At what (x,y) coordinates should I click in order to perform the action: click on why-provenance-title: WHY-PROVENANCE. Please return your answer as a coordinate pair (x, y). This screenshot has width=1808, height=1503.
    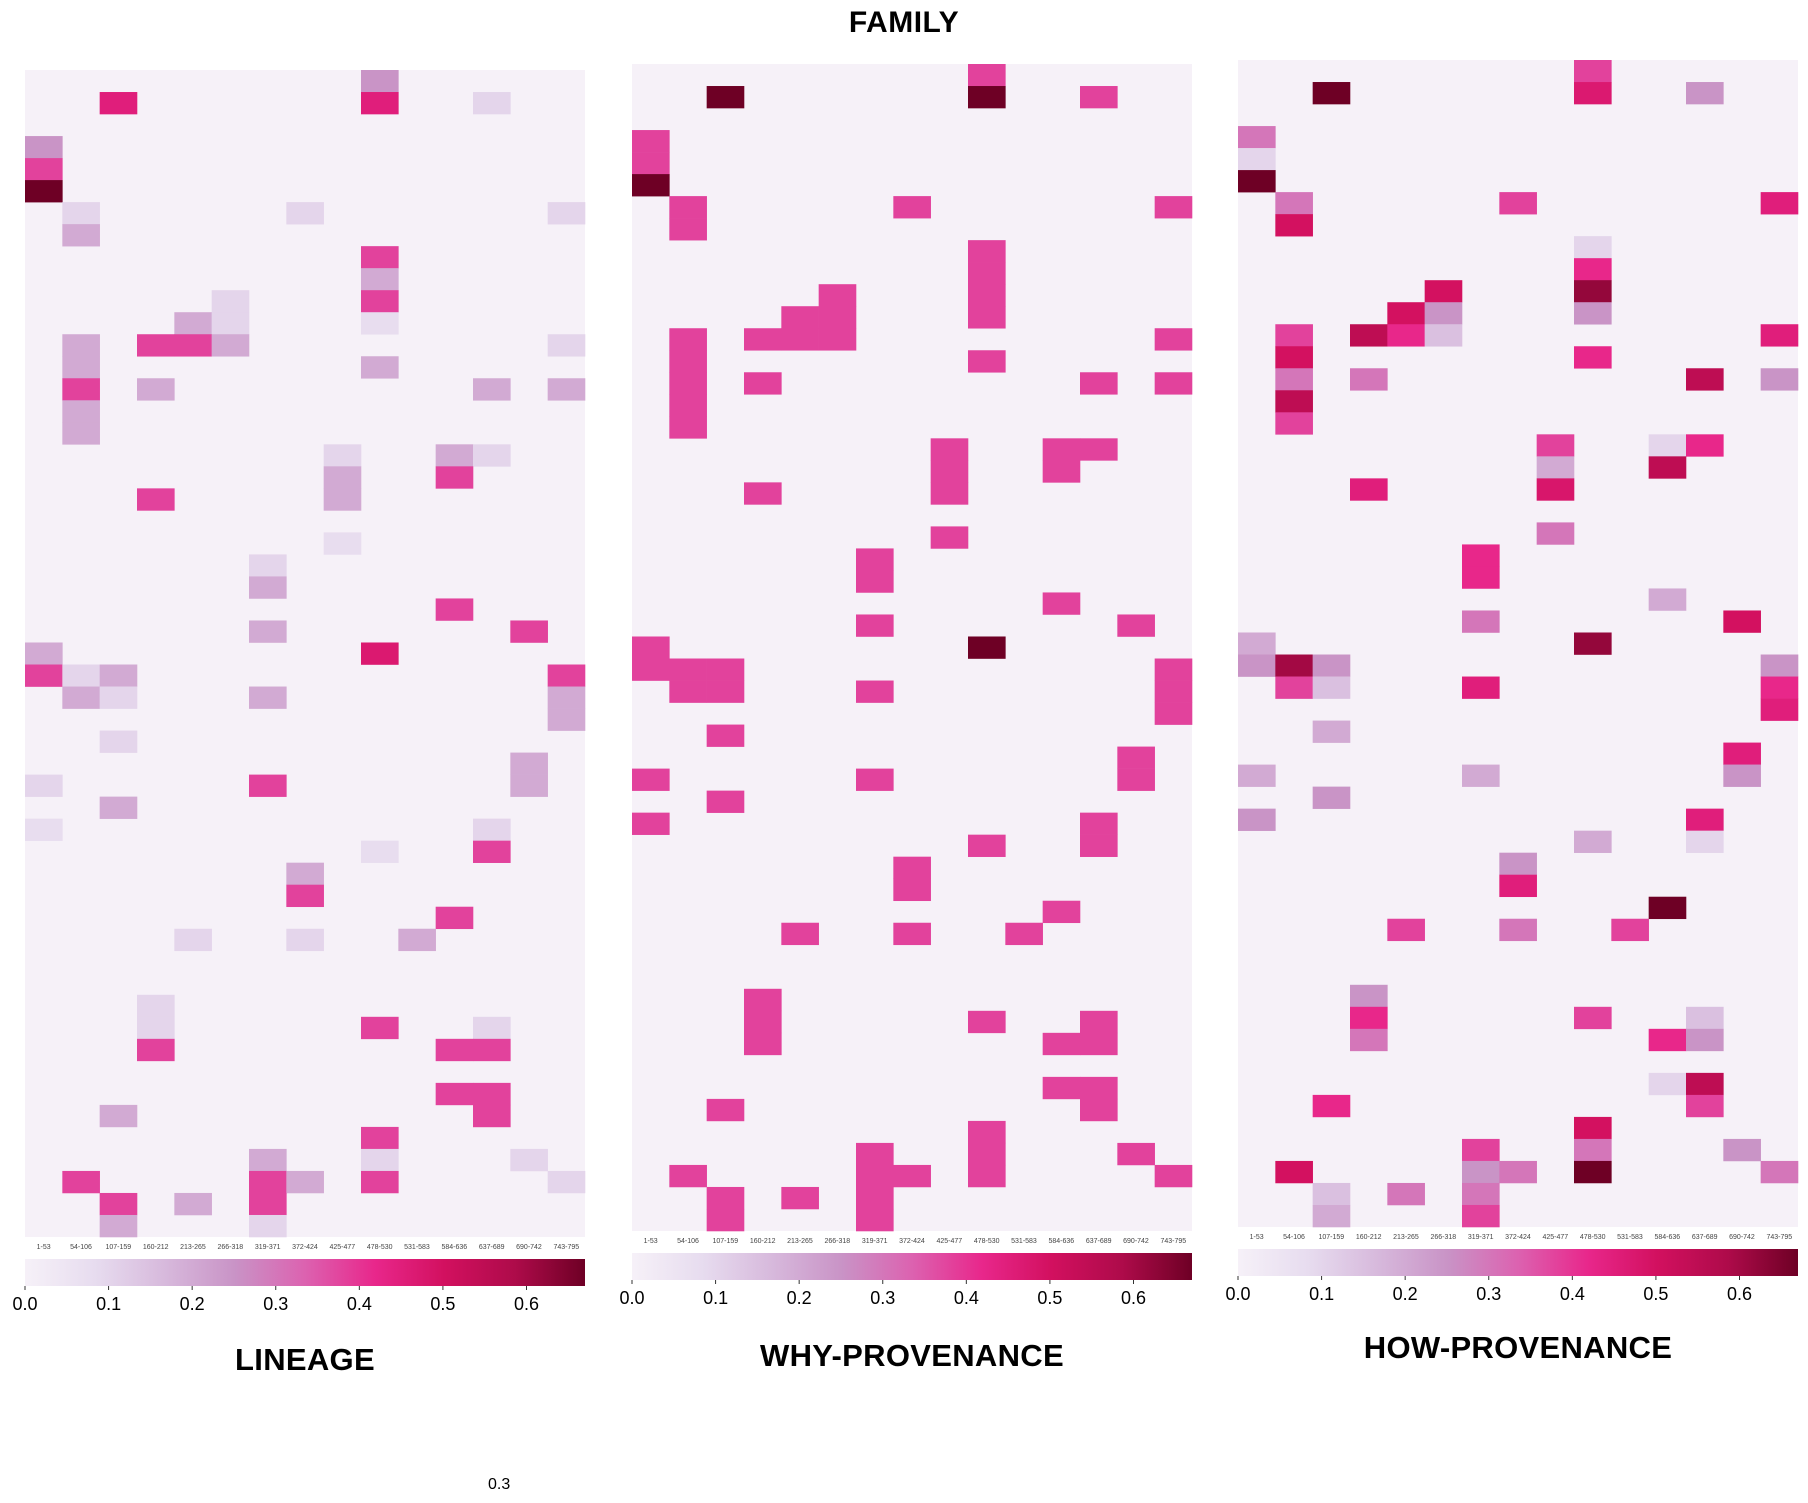
    Looking at the image, I should click on (912, 1355).